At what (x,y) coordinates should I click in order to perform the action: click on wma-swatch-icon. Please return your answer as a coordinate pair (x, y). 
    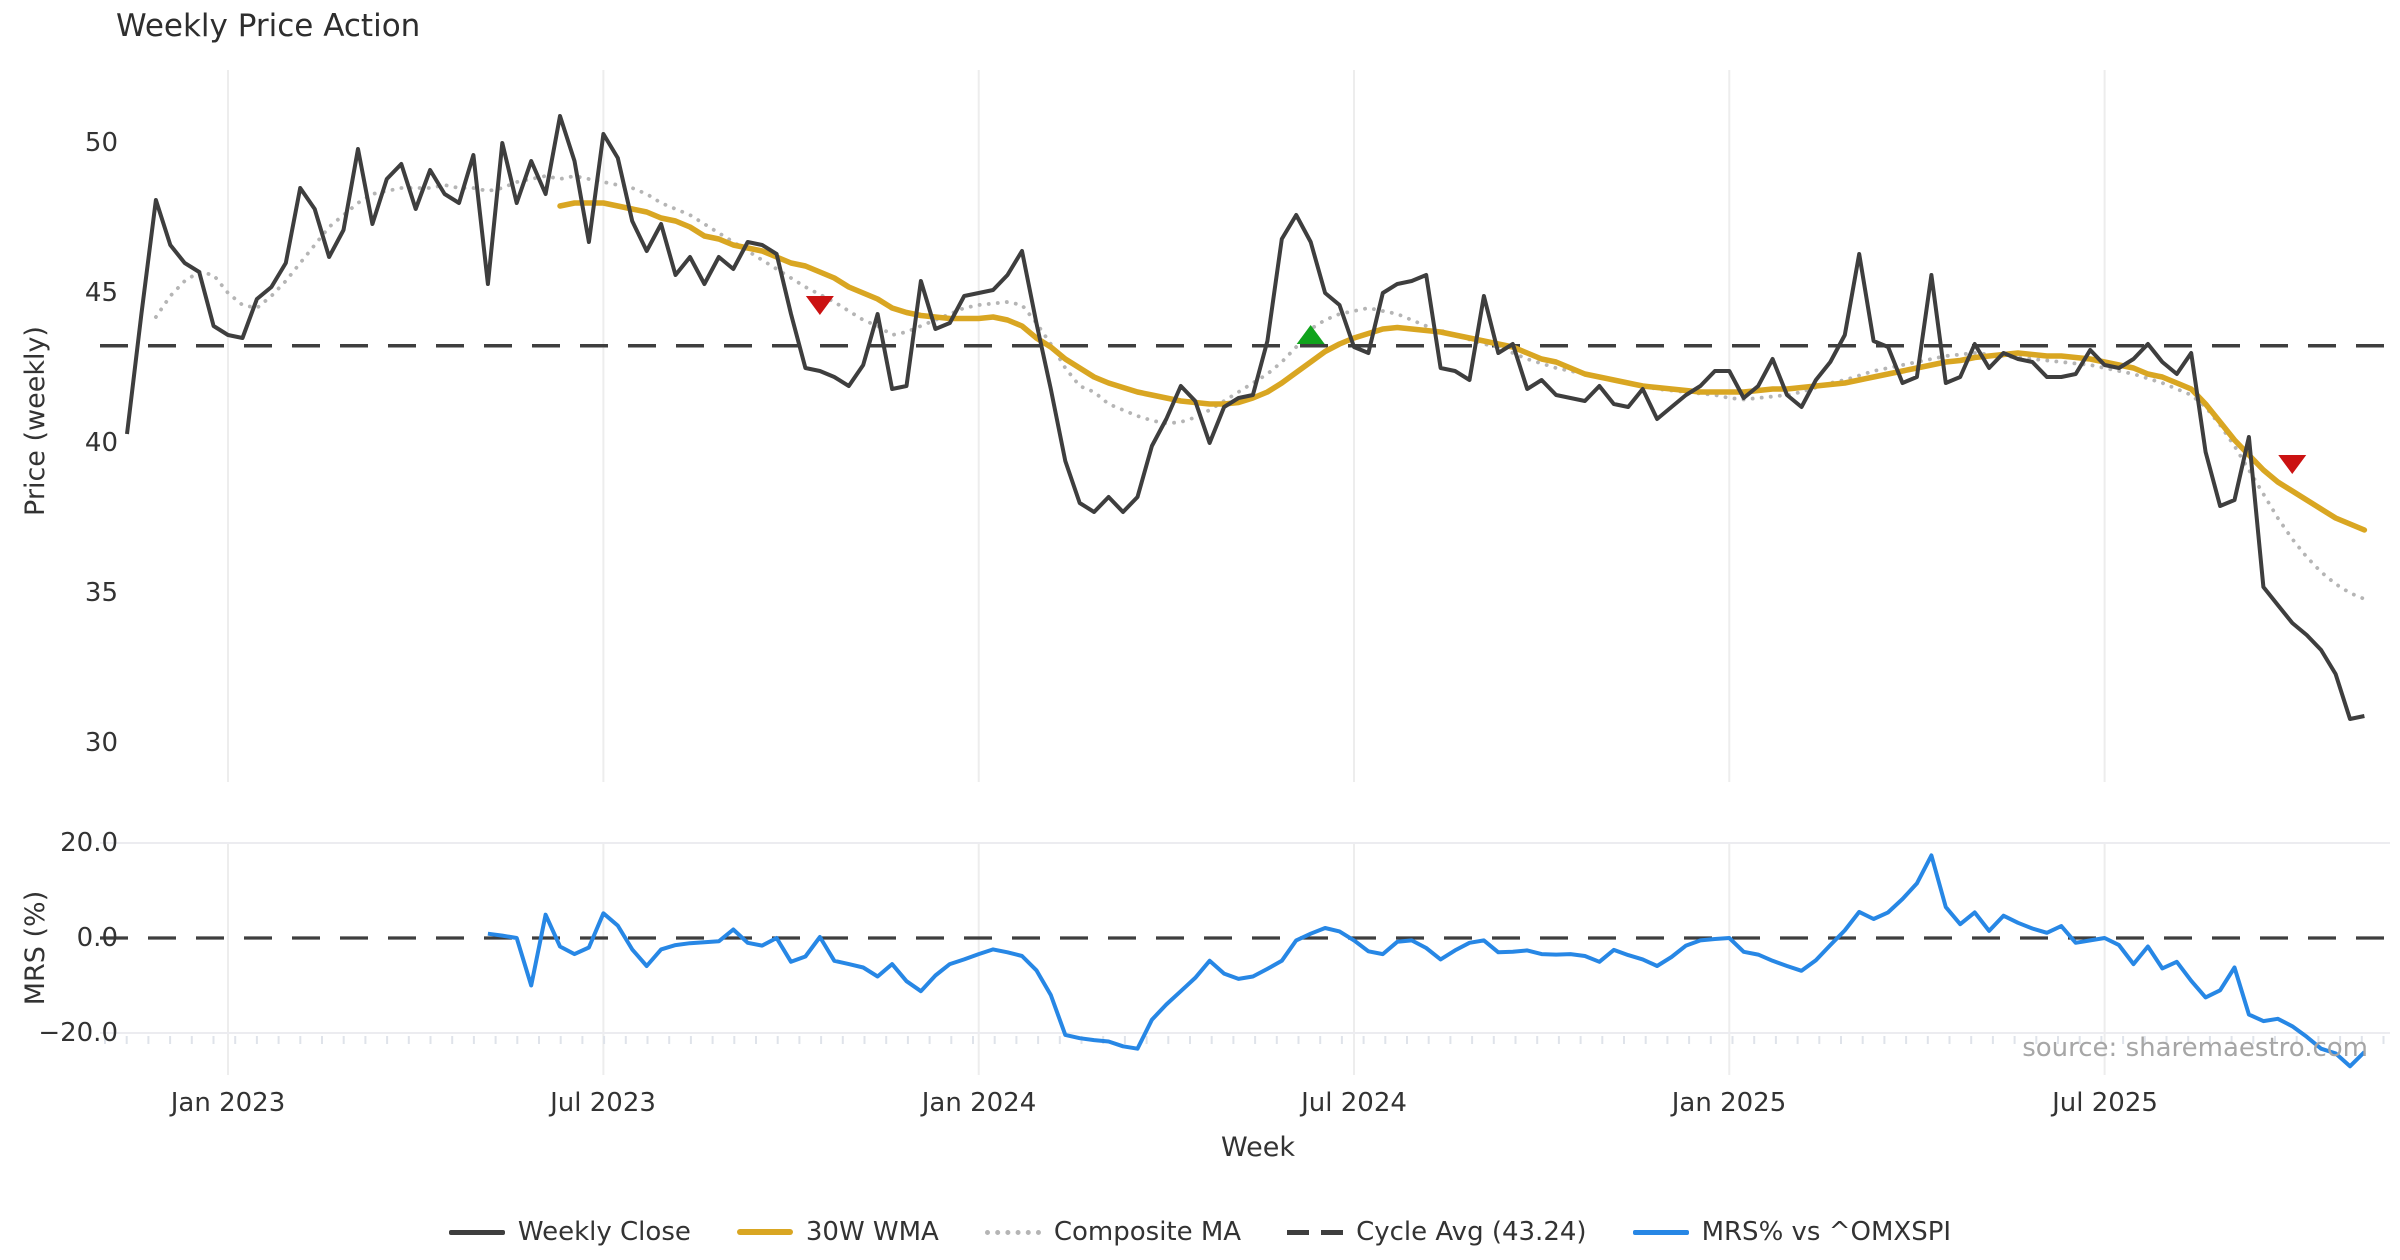
    Looking at the image, I should click on (764, 1232).